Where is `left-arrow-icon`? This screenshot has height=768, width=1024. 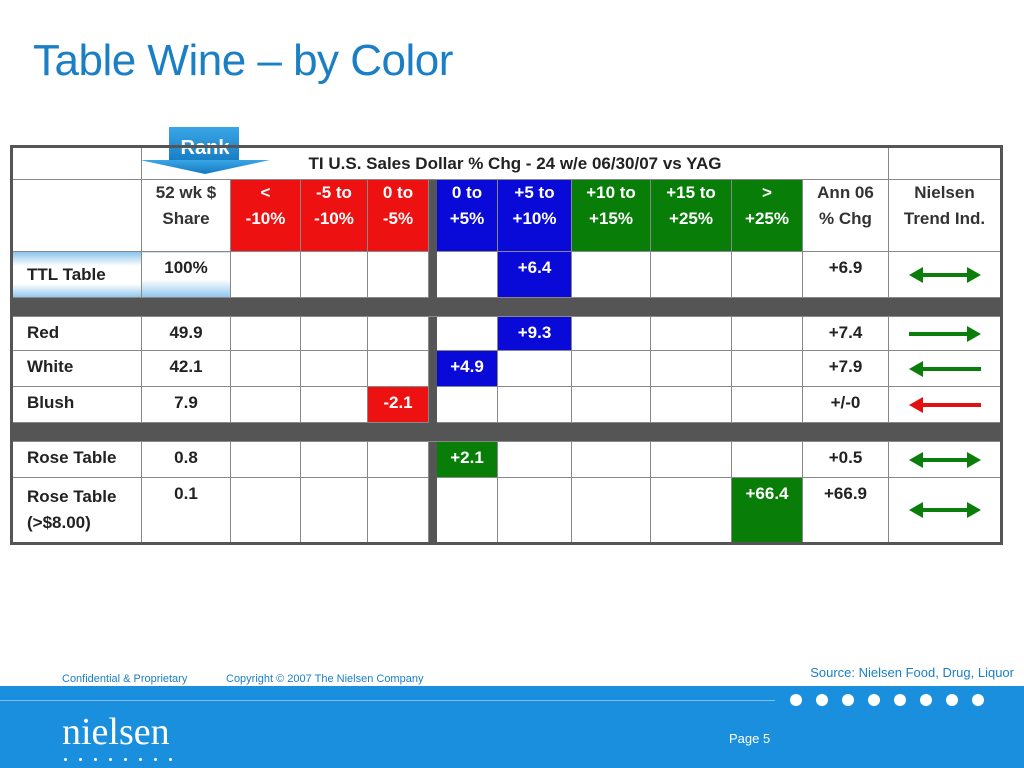
left-arrow-icon is located at coordinates (944, 368).